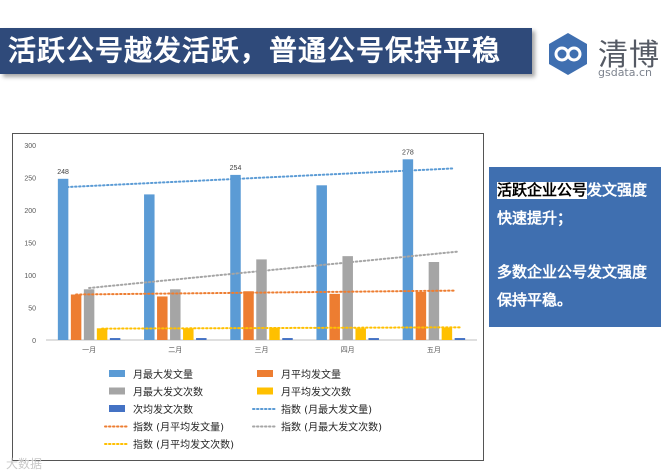 This screenshot has width=667, height=474. What do you see at coordinates (30, 179) in the screenshot?
I see `y-tick-label: 250` at bounding box center [30, 179].